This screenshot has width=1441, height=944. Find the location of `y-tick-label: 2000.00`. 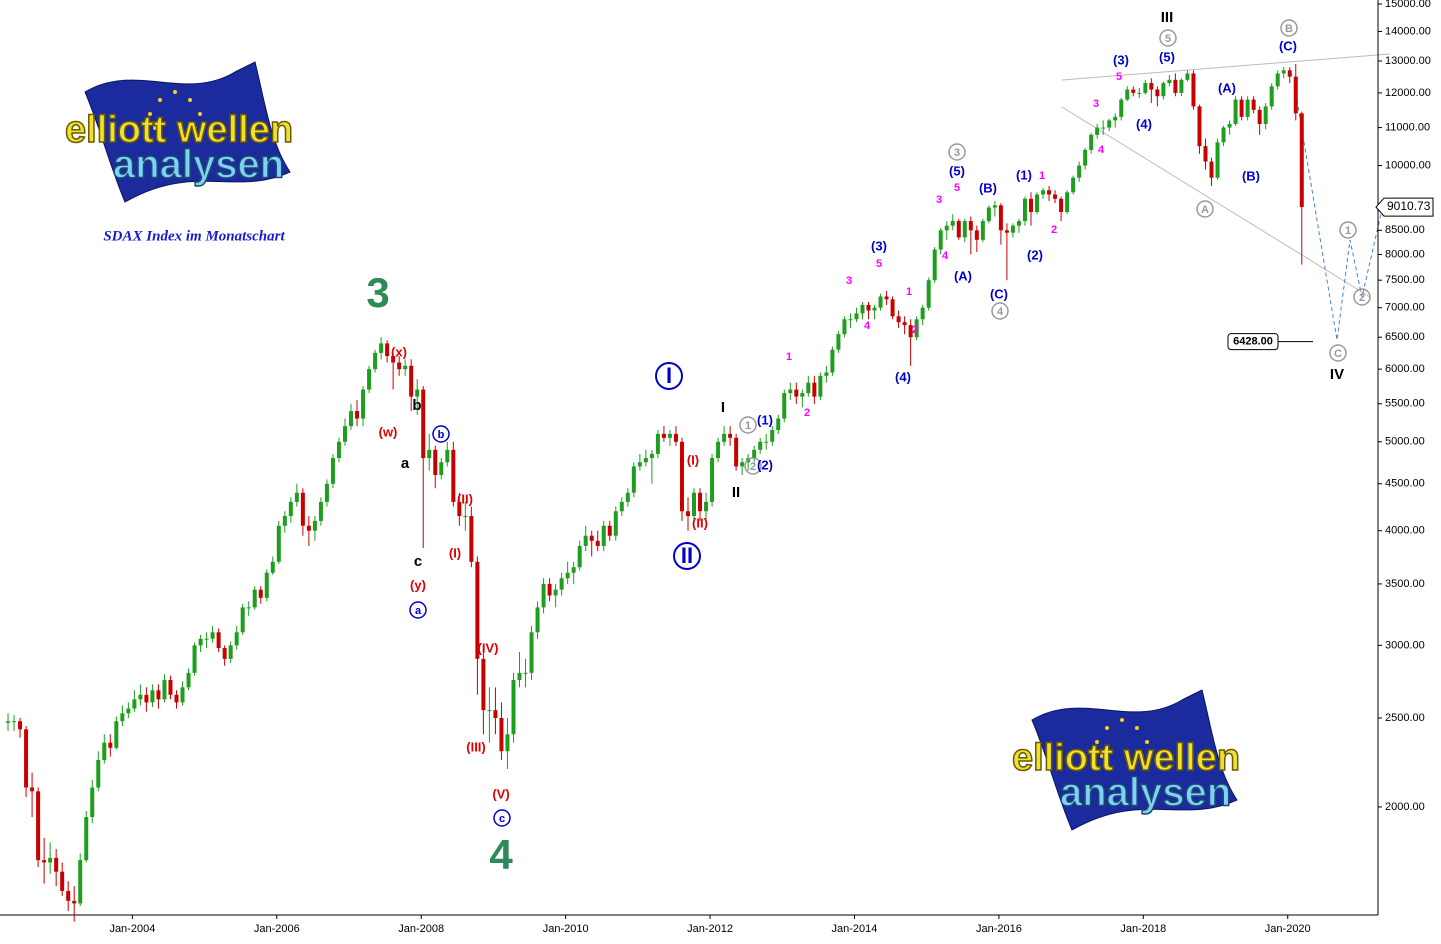

y-tick-label: 2000.00 is located at coordinates (1405, 807).